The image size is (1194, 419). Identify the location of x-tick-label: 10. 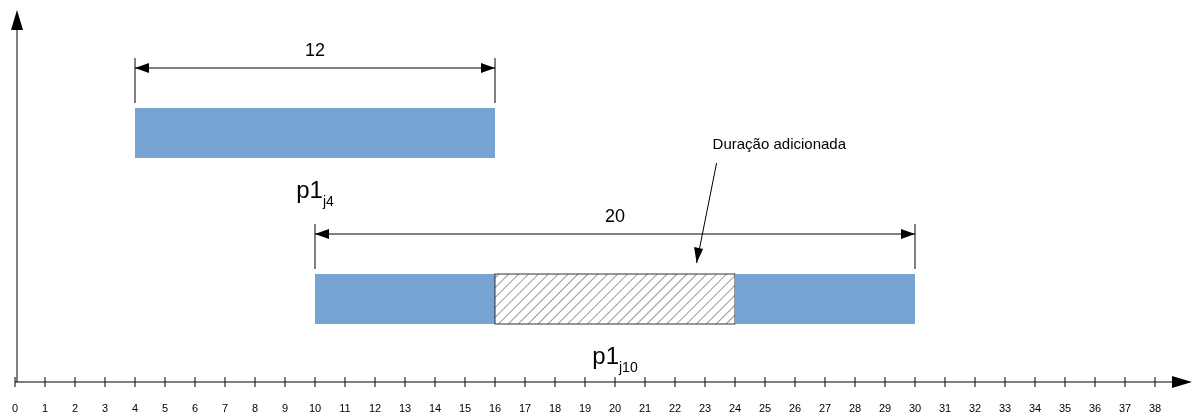
(315, 408).